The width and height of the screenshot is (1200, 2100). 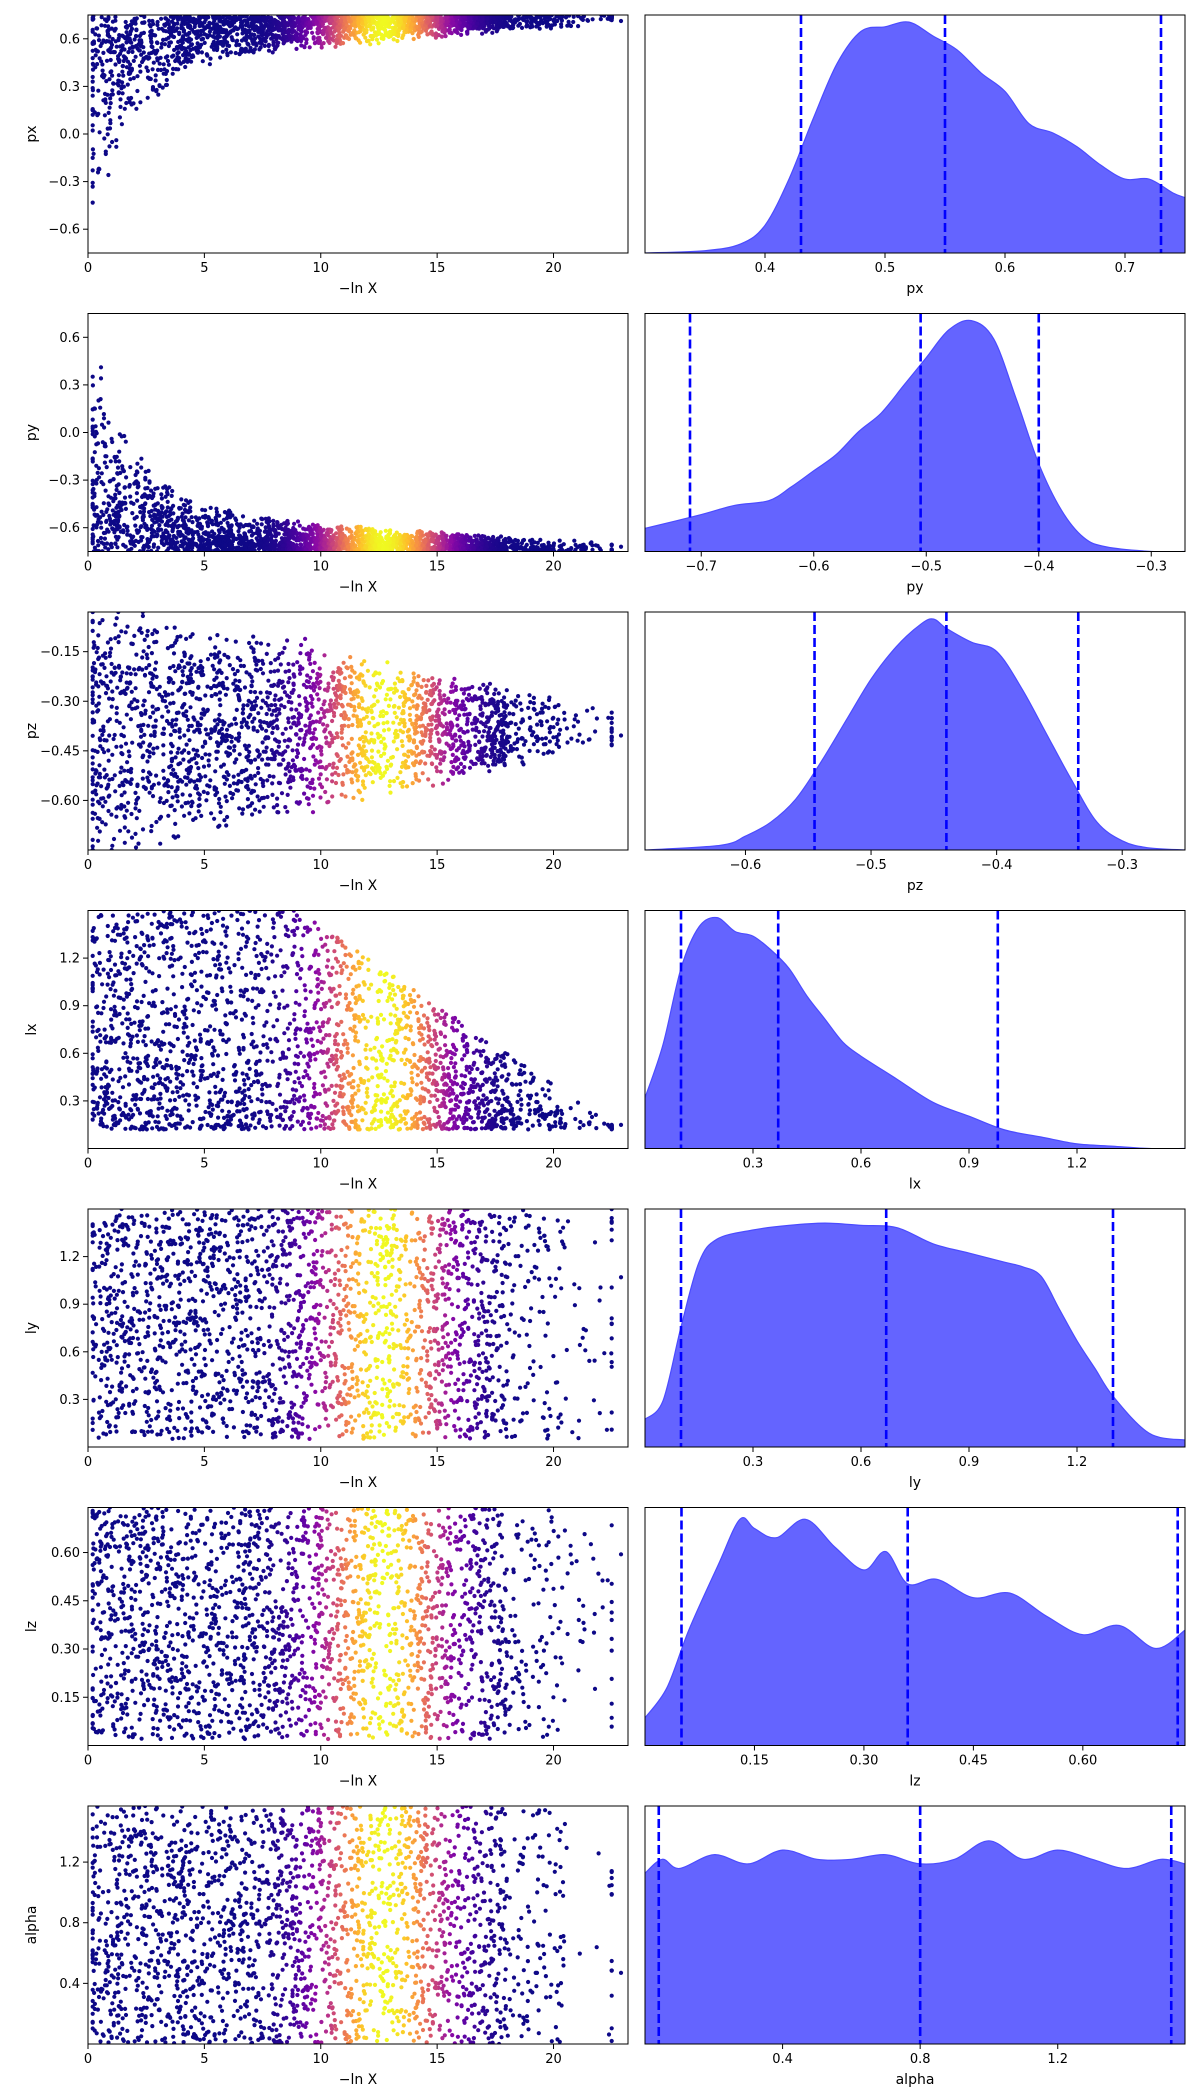 I want to click on trace-px-panel: 0 5 10 15 20−0.6−0.30.00.30.6−ln Xpx, so click(x=326, y=155).